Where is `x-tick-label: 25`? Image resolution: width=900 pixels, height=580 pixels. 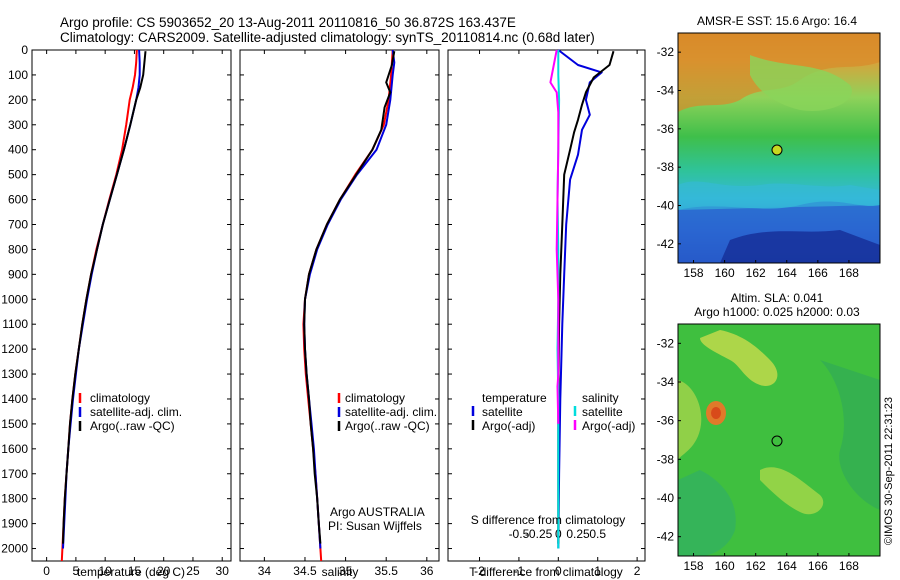 x-tick-label: 25 is located at coordinates (193, 571).